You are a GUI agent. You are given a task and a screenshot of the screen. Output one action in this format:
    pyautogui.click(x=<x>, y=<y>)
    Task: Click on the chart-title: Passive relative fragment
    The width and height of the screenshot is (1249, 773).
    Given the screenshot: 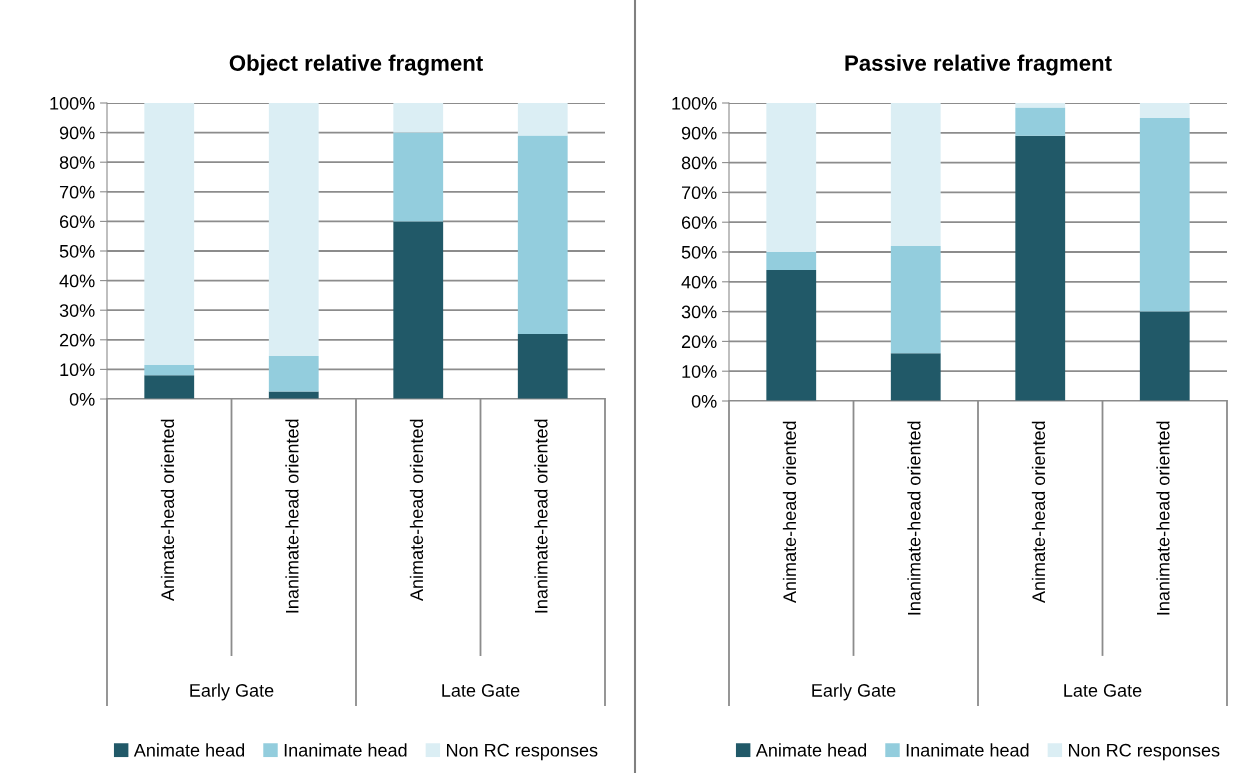 What is the action you would take?
    pyautogui.click(x=978, y=65)
    